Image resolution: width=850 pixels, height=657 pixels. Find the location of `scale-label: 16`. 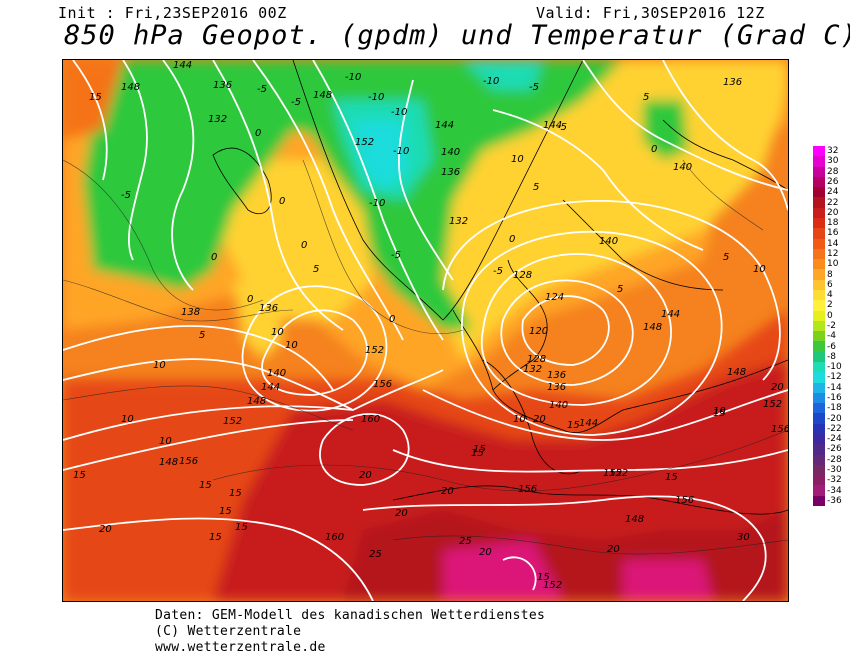

scale-label: 16 is located at coordinates (833, 233).